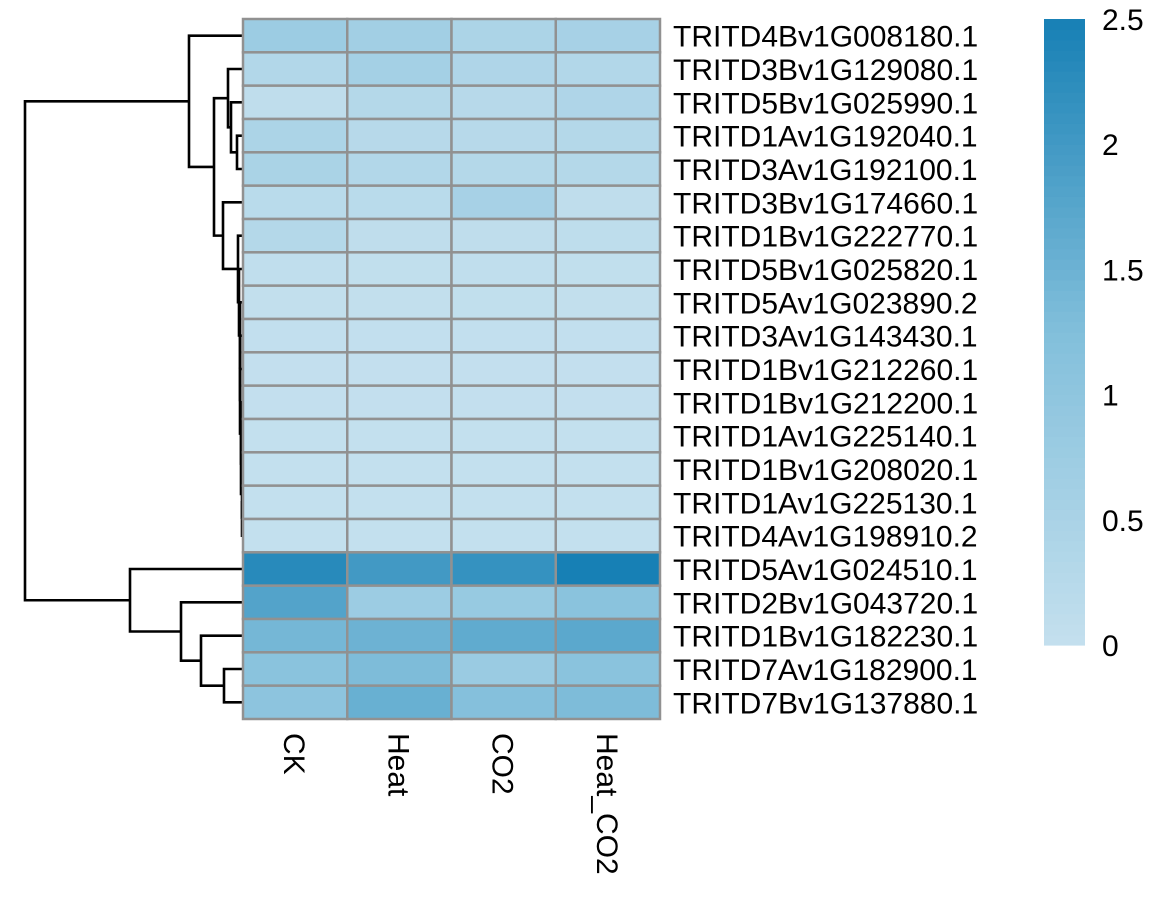 The image size is (1170, 919). What do you see at coordinates (1110, 145) in the screenshot?
I see `legend-tick-label: 2` at bounding box center [1110, 145].